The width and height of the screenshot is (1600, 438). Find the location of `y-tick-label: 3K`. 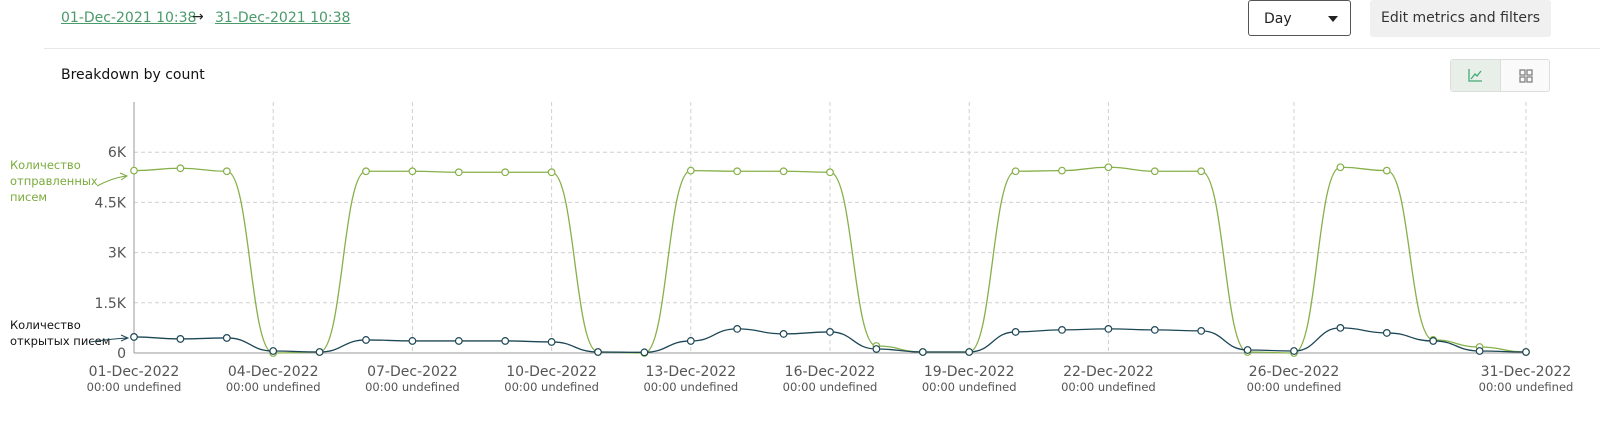

y-tick-label: 3K is located at coordinates (117, 254).